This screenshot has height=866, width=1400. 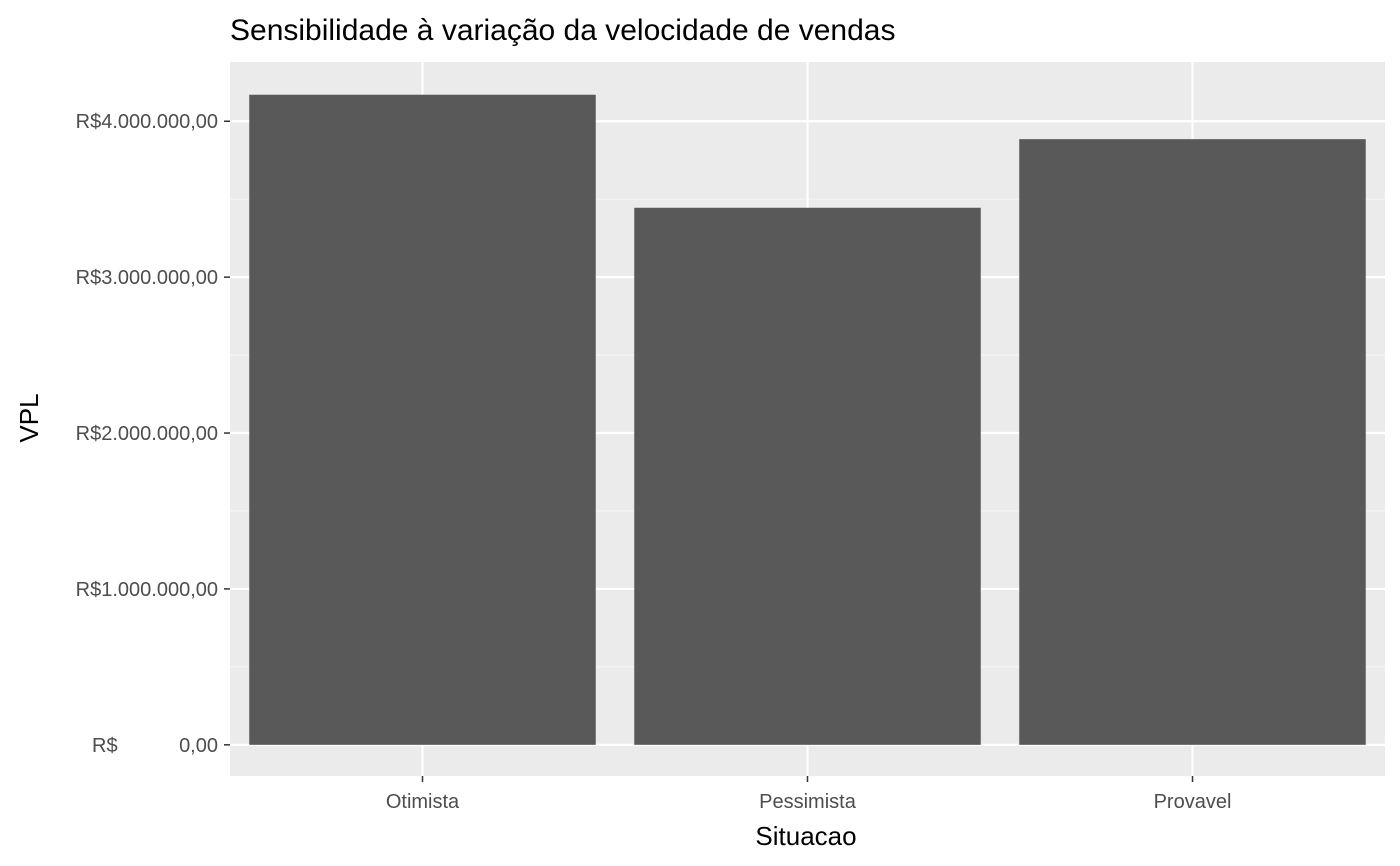 I want to click on x-tick-label: Pessimista, so click(x=808, y=802).